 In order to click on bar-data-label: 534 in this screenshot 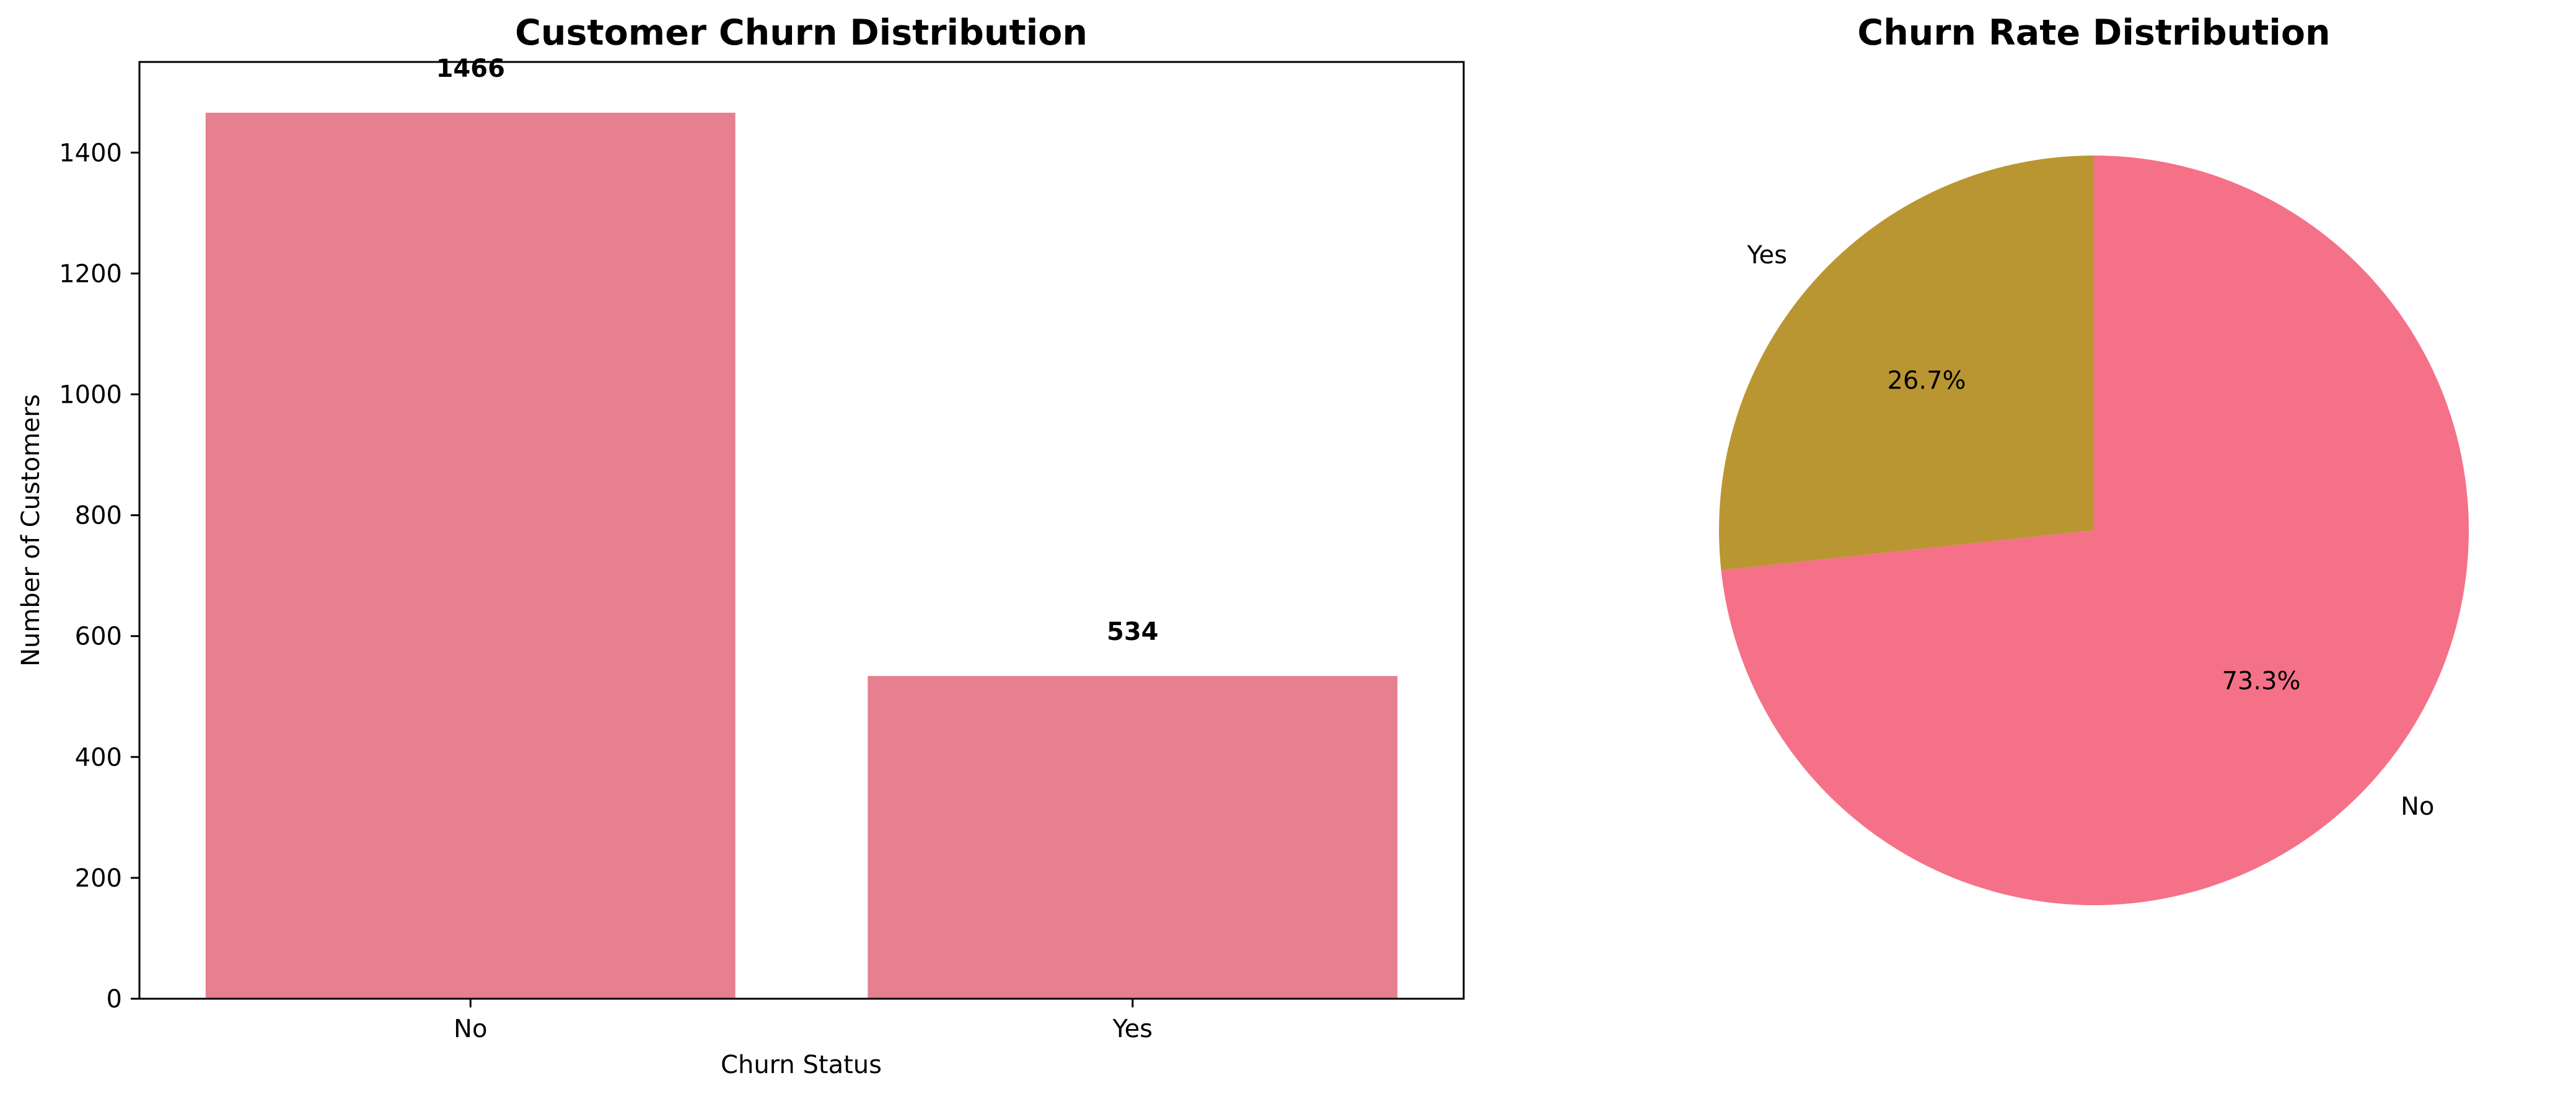, I will do `click(1133, 632)`.